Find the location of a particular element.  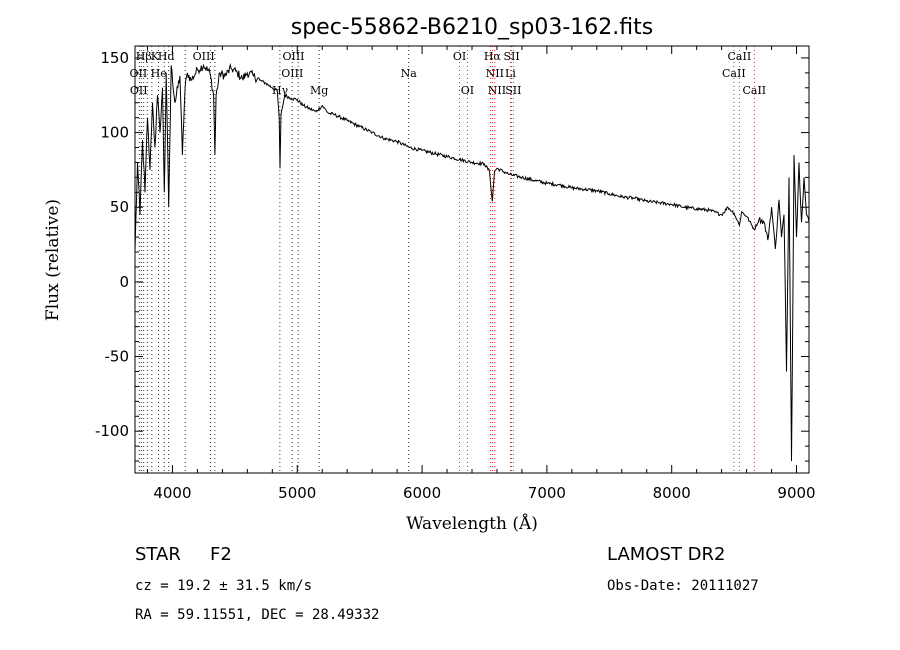

line-marker-label: K is located at coordinates (155, 56).